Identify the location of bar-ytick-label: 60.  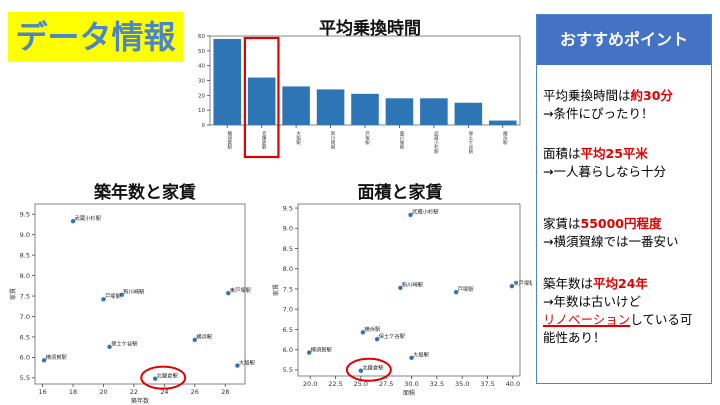
(201, 37).